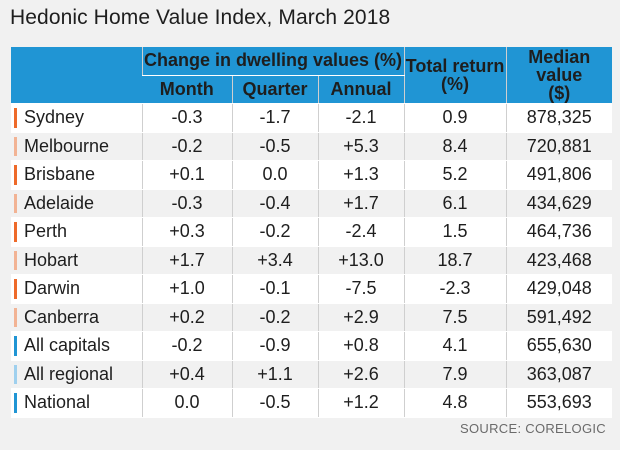  I want to click on header-change-group: Change in dwelling values (%), so click(273, 61).